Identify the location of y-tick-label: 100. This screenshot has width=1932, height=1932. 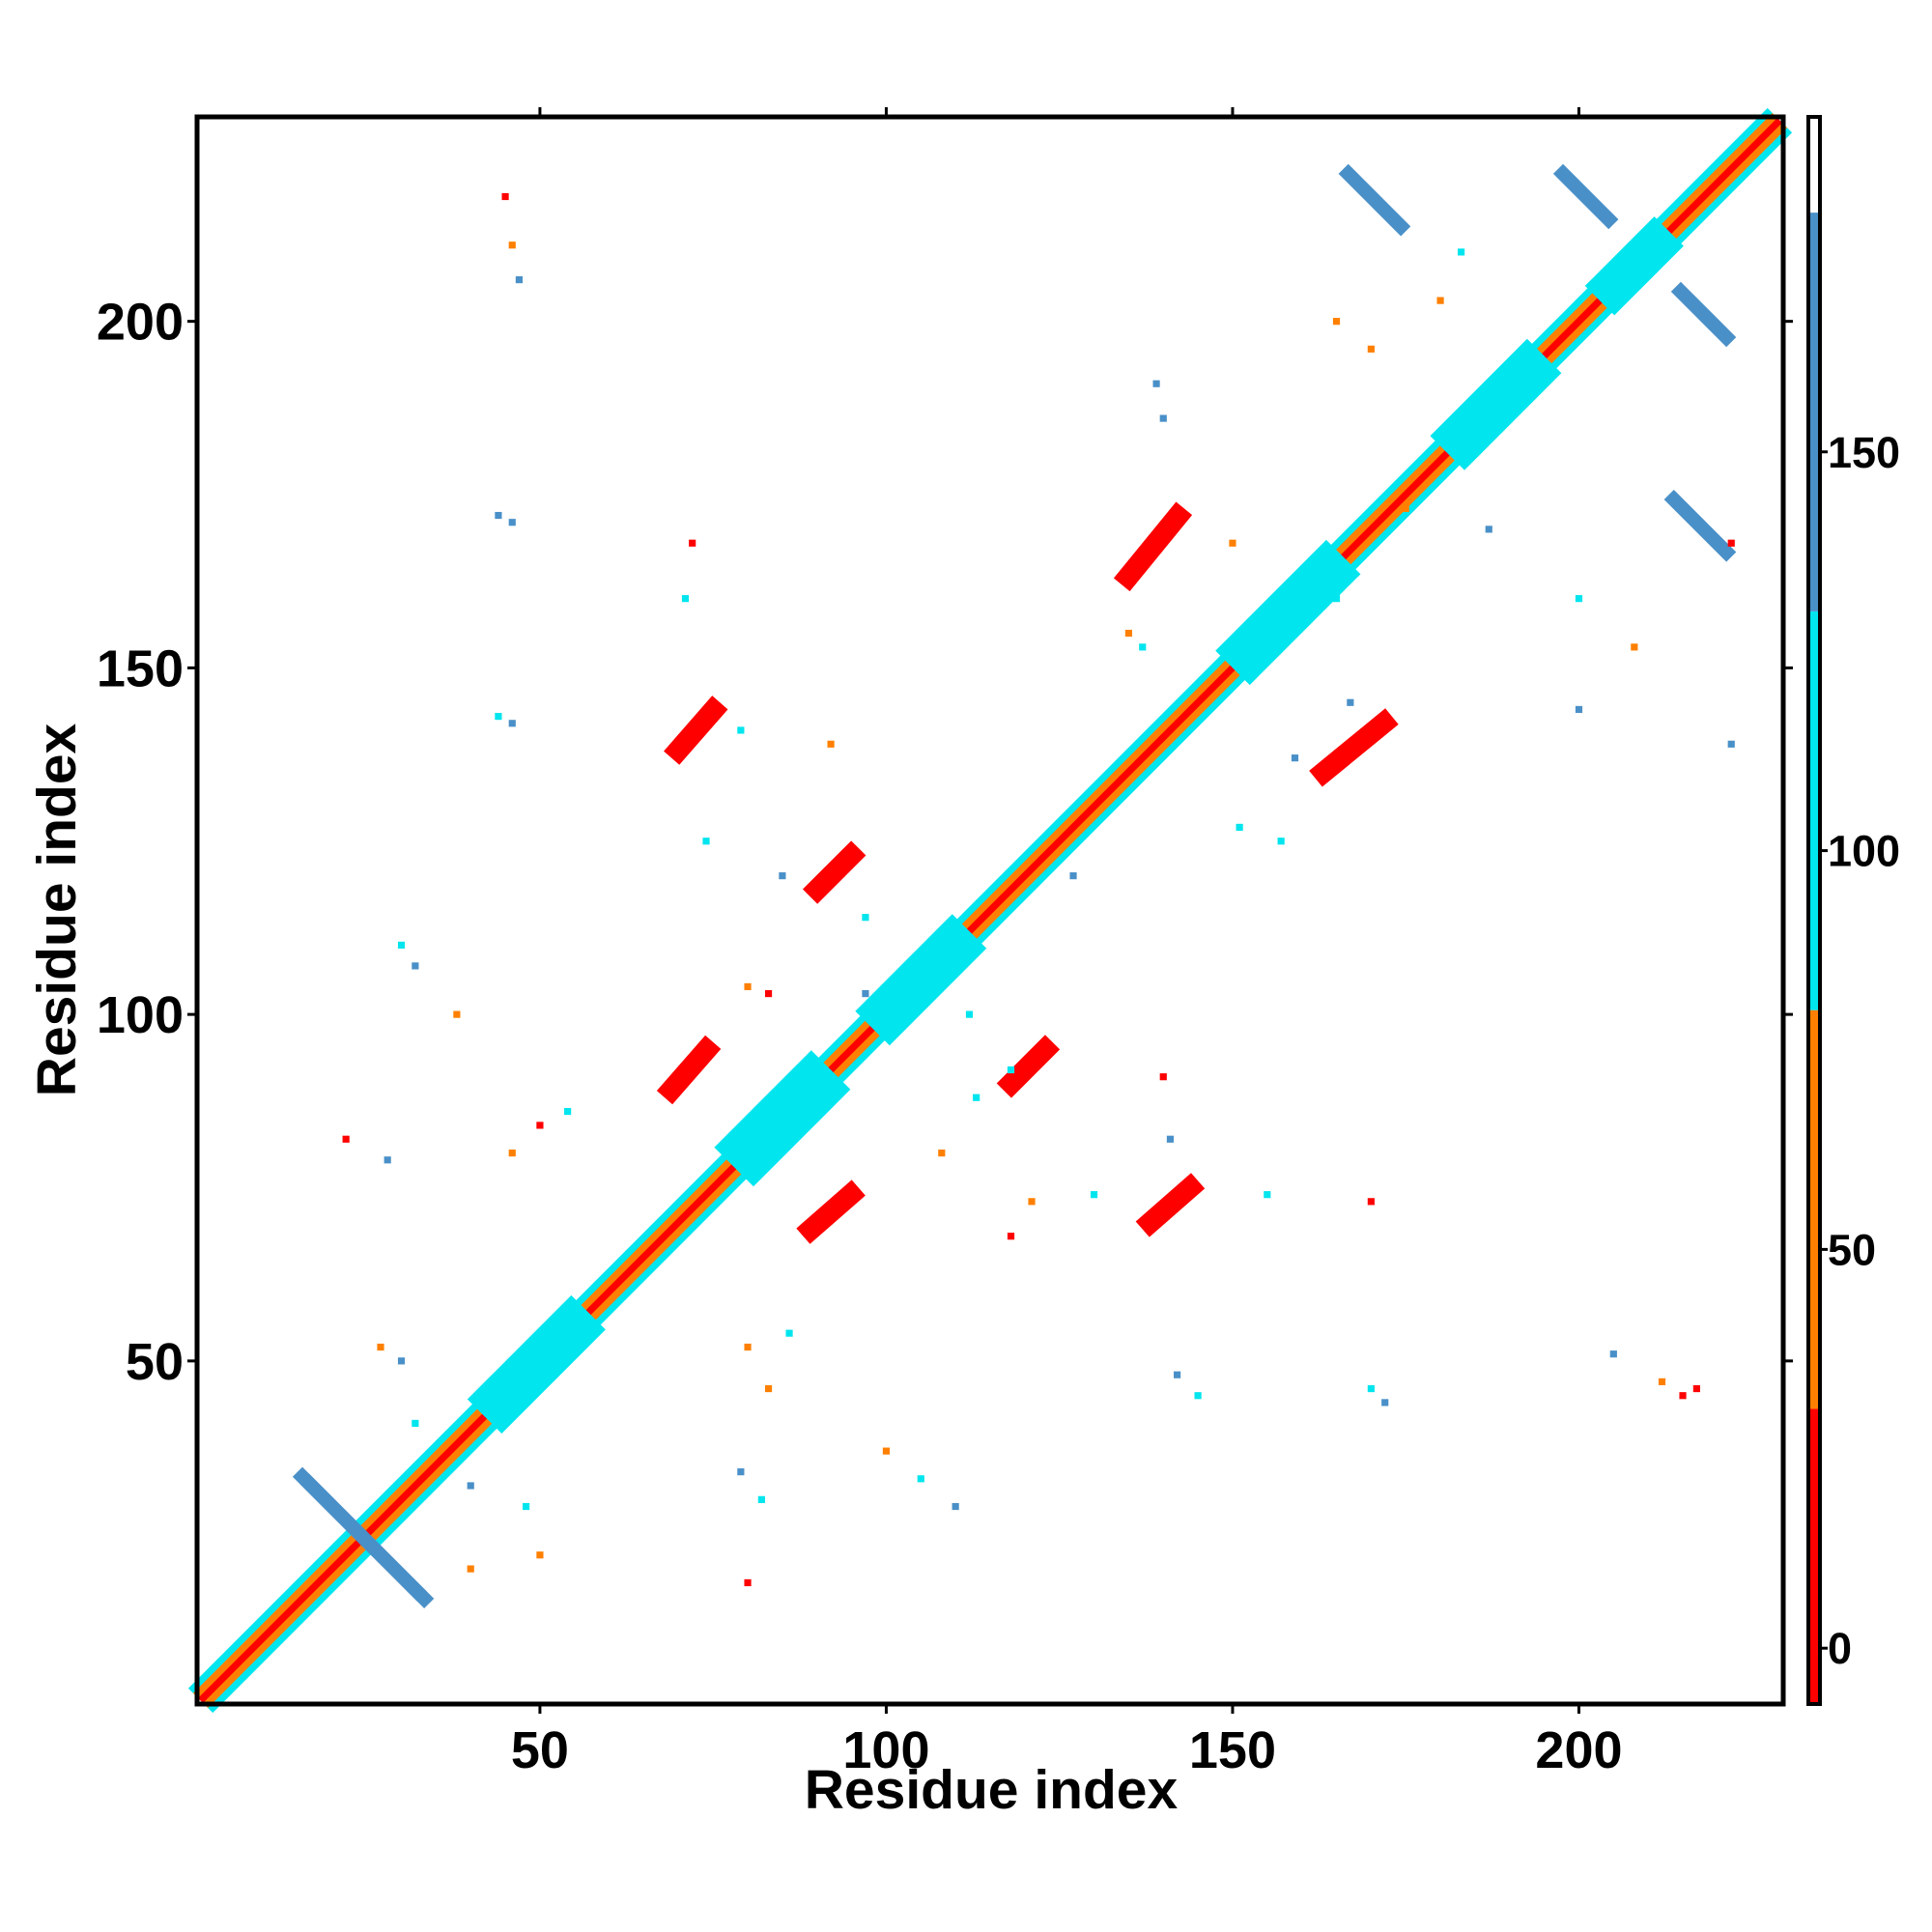
(140, 1015).